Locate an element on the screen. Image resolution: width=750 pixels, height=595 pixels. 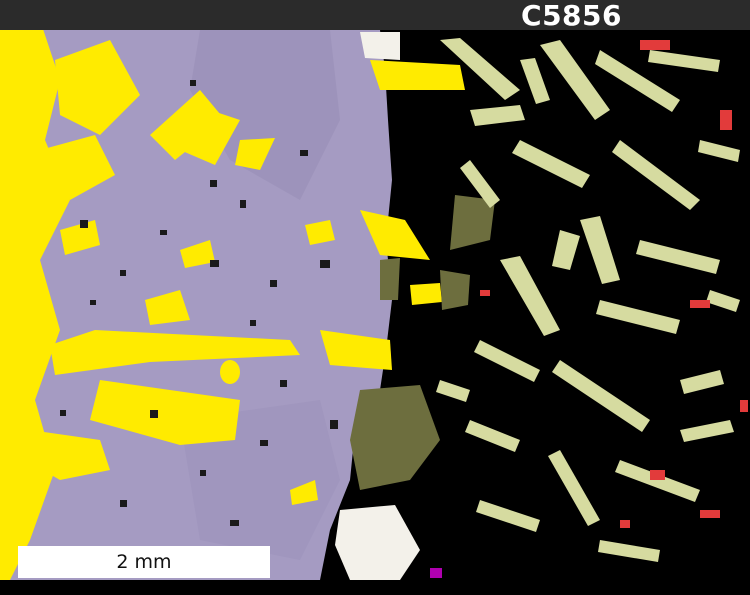
scale-bar-label: 2 mm is located at coordinates (144, 562).